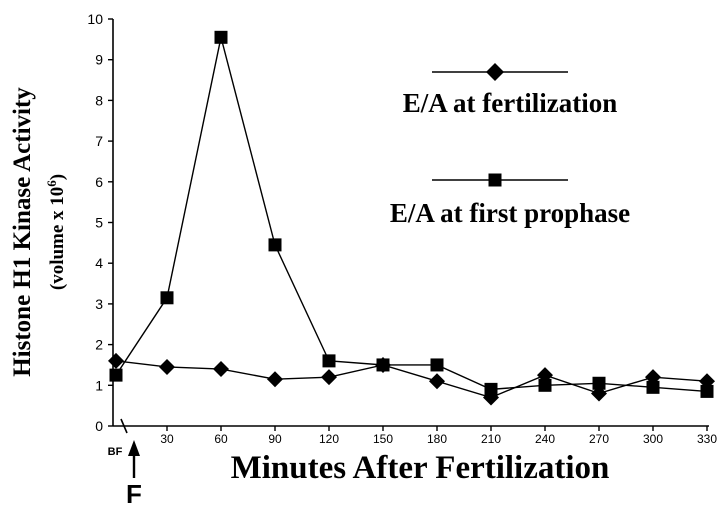  Describe the element at coordinates (510, 213) in the screenshot. I see `legend-label: E/A at first prophase` at that location.